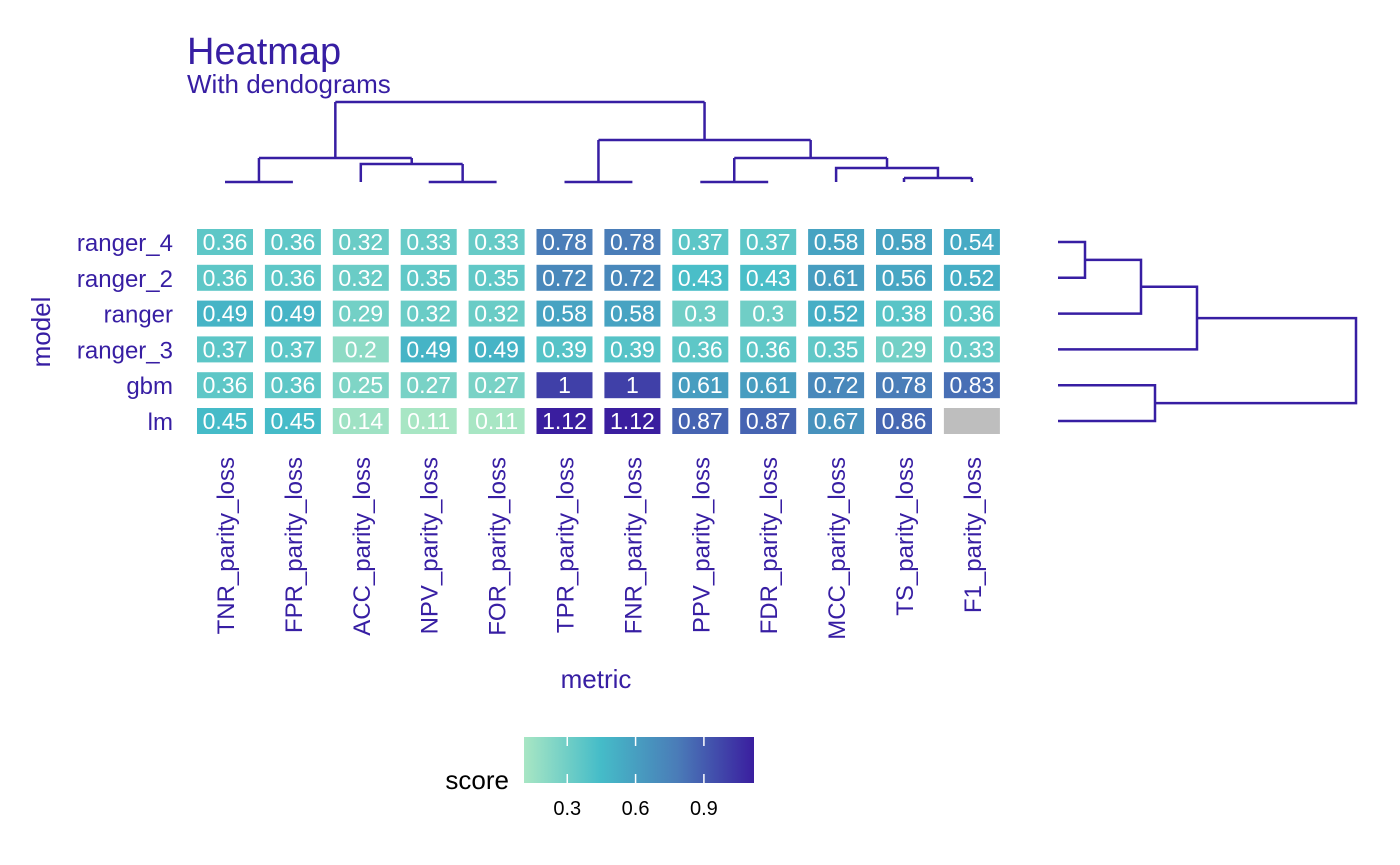 Image resolution: width=1400 pixels, height=865 pixels. Describe the element at coordinates (639, 760) in the screenshot. I see `legend-colorbar` at that location.